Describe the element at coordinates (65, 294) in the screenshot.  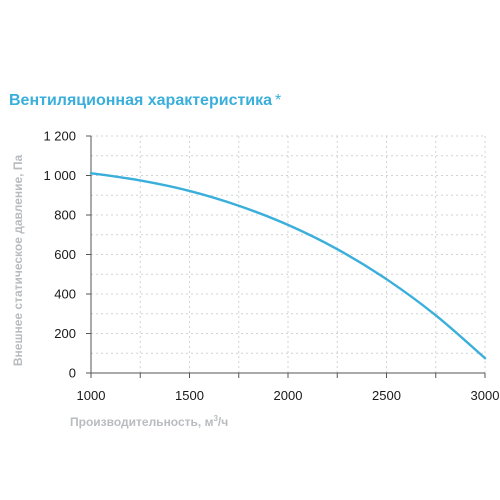
I see `y-tick-label: 400` at that location.